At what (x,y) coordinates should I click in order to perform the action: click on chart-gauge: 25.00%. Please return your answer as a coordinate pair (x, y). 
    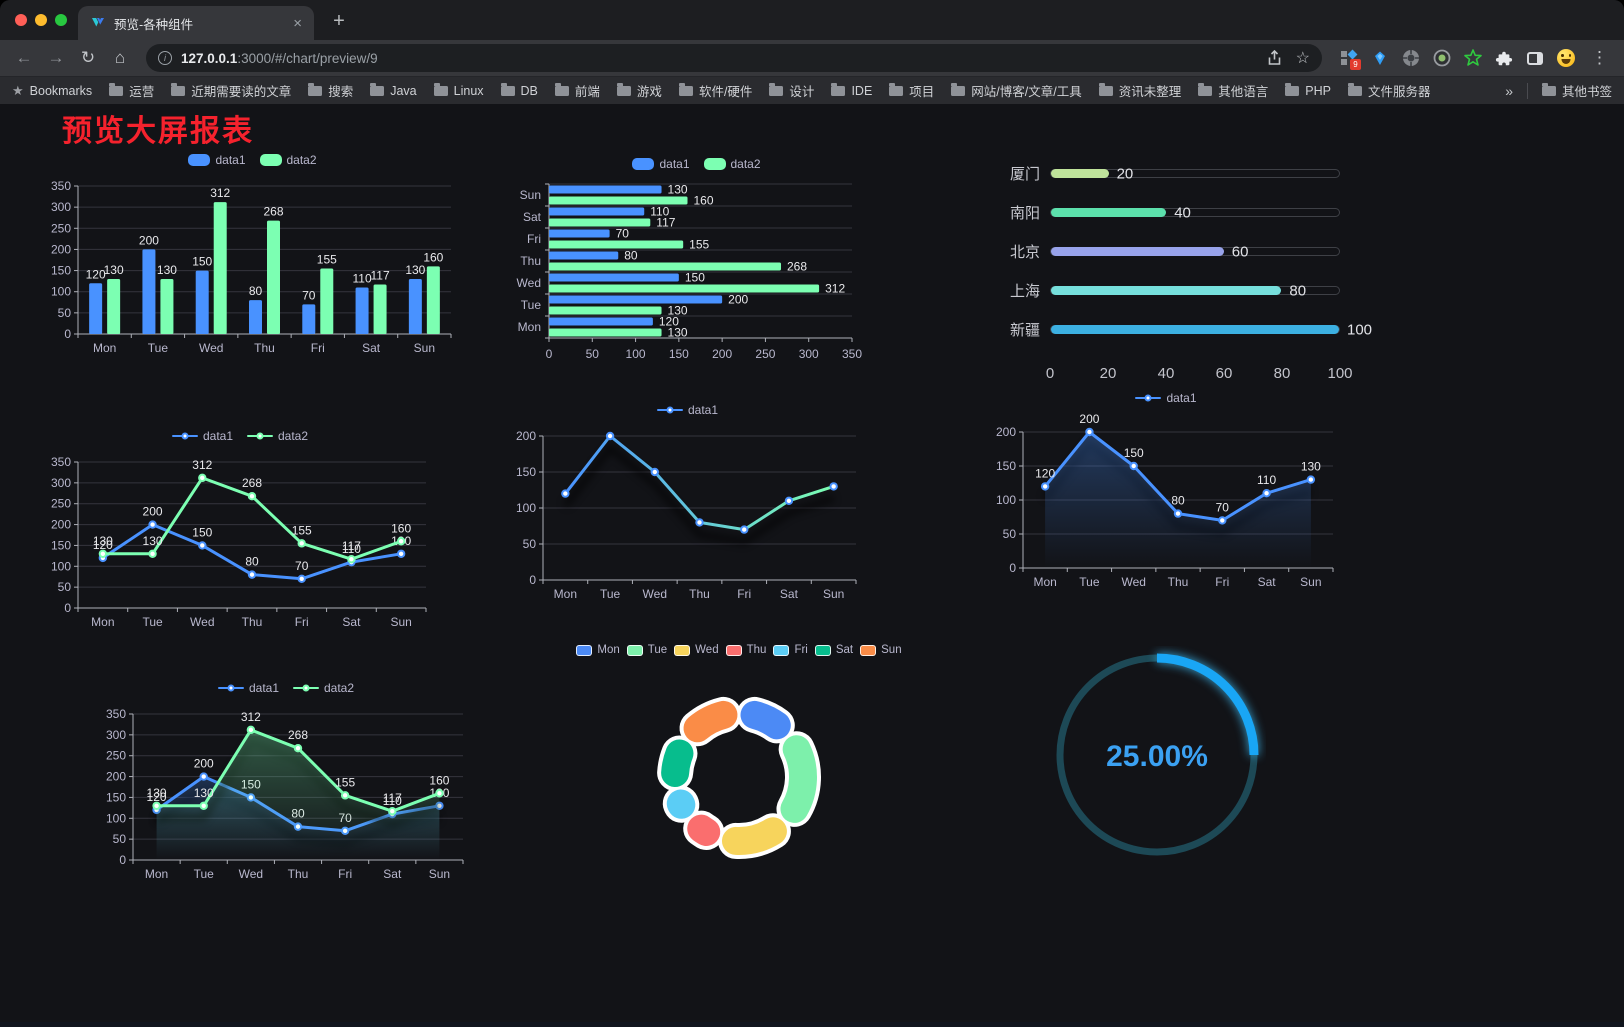
    Looking at the image, I should click on (1157, 755).